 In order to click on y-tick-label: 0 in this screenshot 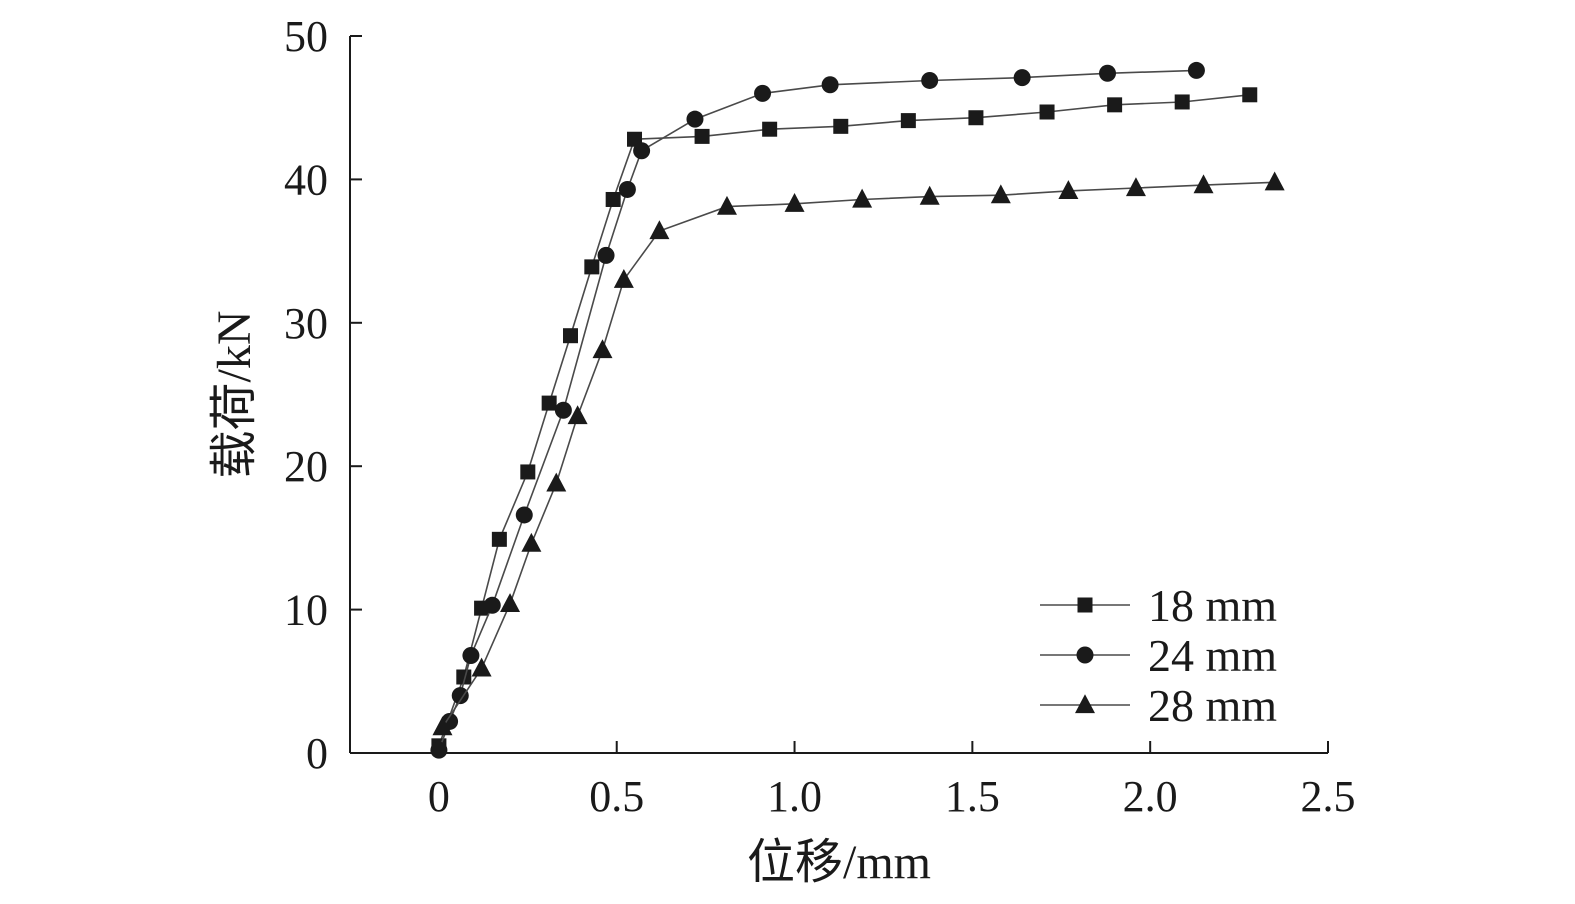, I will do `click(317, 753)`.